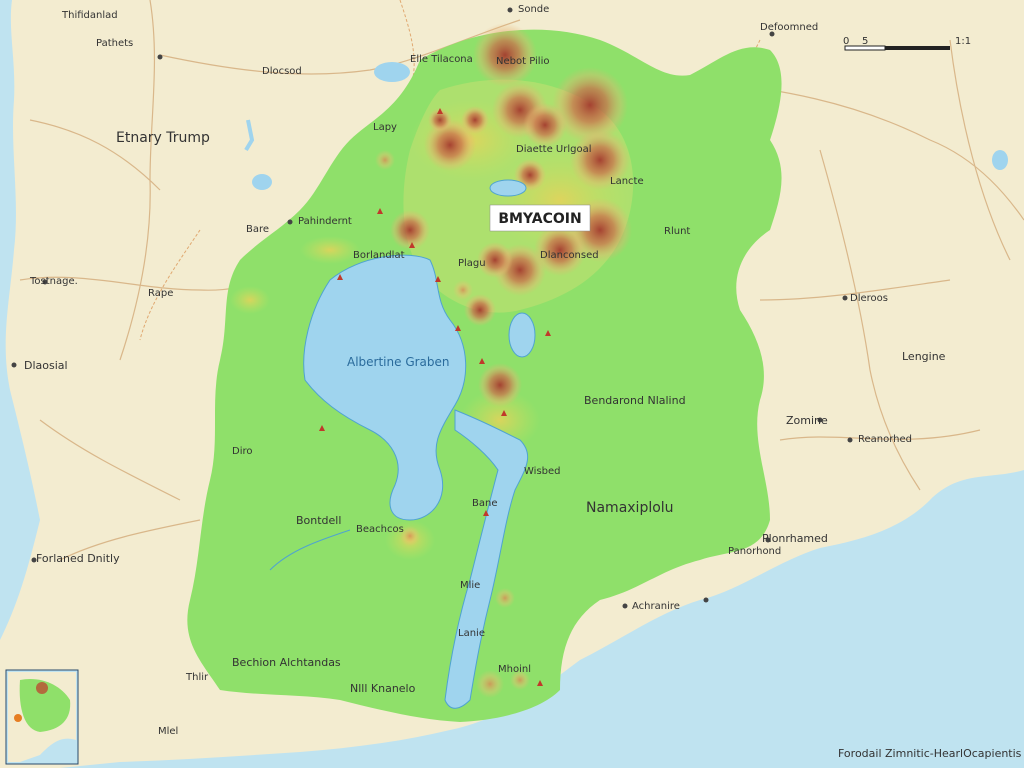  Describe the element at coordinates (441, 59) in the screenshot. I see `label-t6: Elle Tilacona` at that location.